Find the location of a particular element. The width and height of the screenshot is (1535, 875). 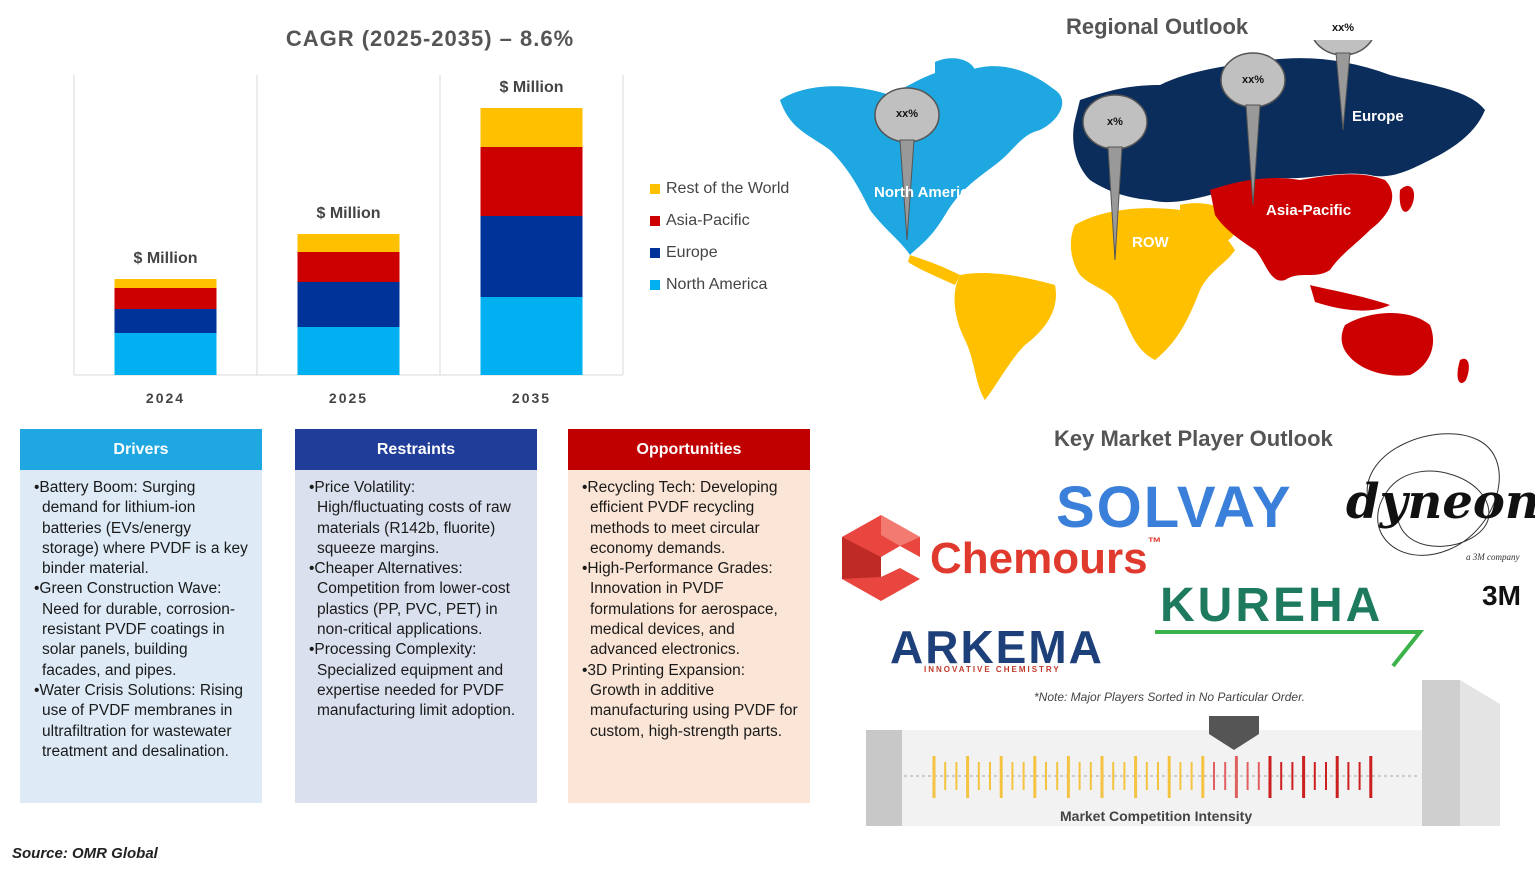

x-tick-label: 2025 is located at coordinates (348, 398).